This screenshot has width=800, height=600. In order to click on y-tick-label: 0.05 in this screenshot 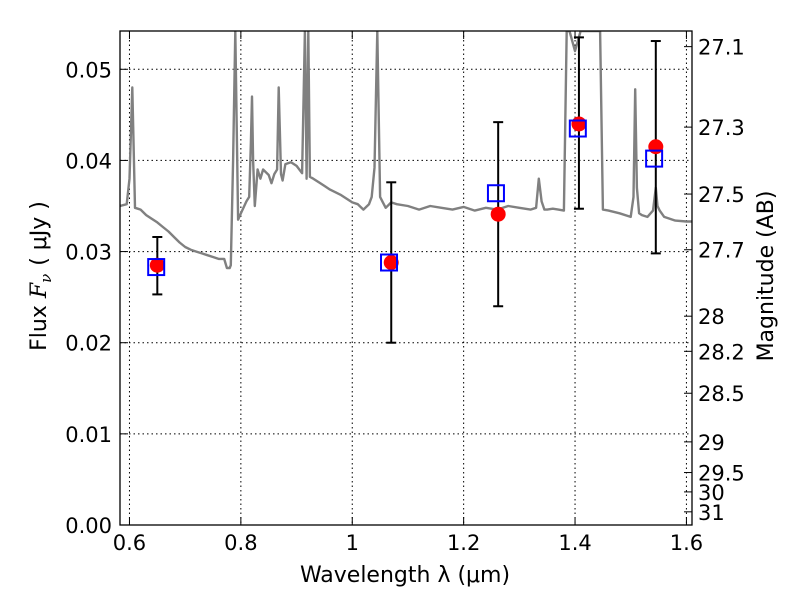, I will do `click(88, 70)`.